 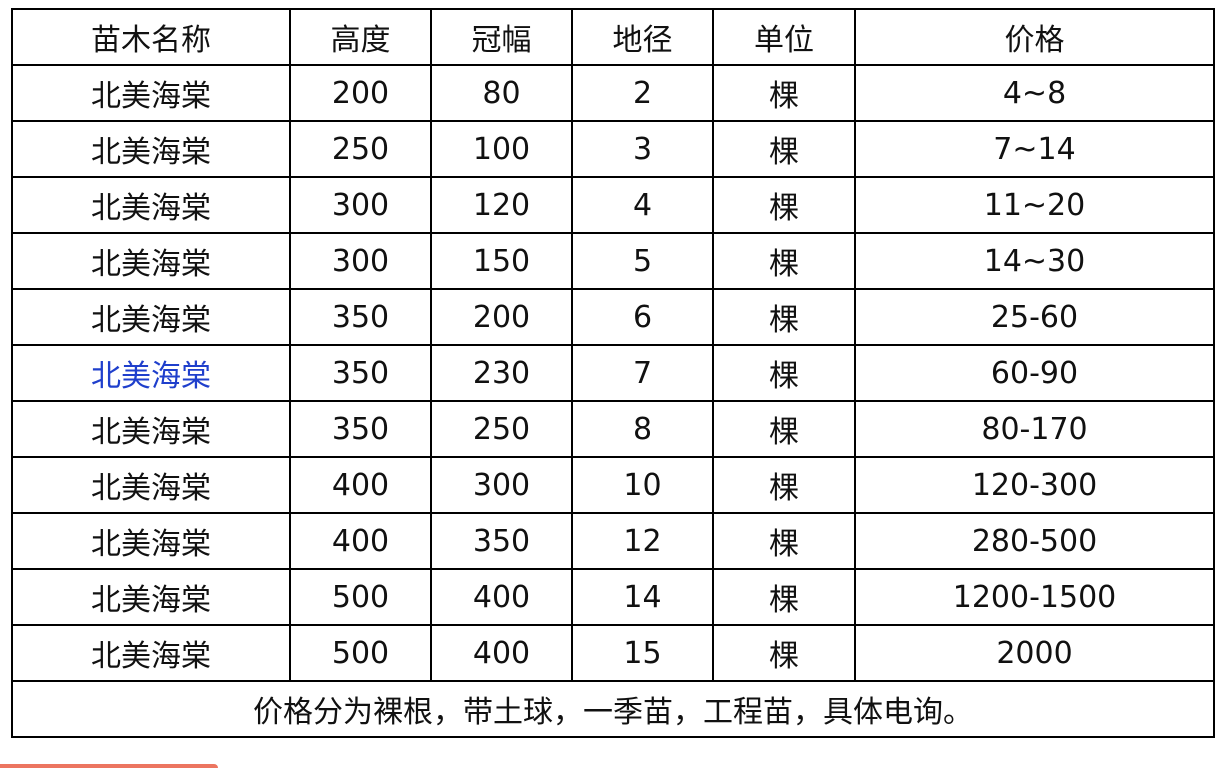 I want to click on table-row: 北美海棠 300 120 4 棵 11~20, so click(x=613, y=205).